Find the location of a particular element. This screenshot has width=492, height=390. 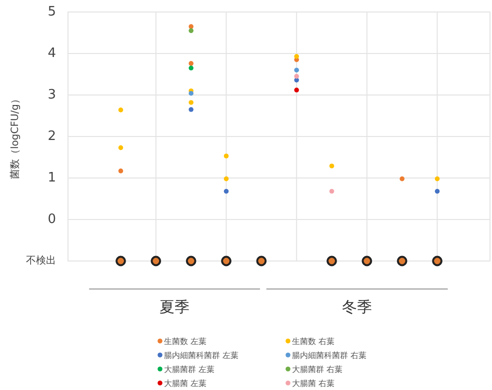

text: 夏季 is located at coordinates (175, 307).